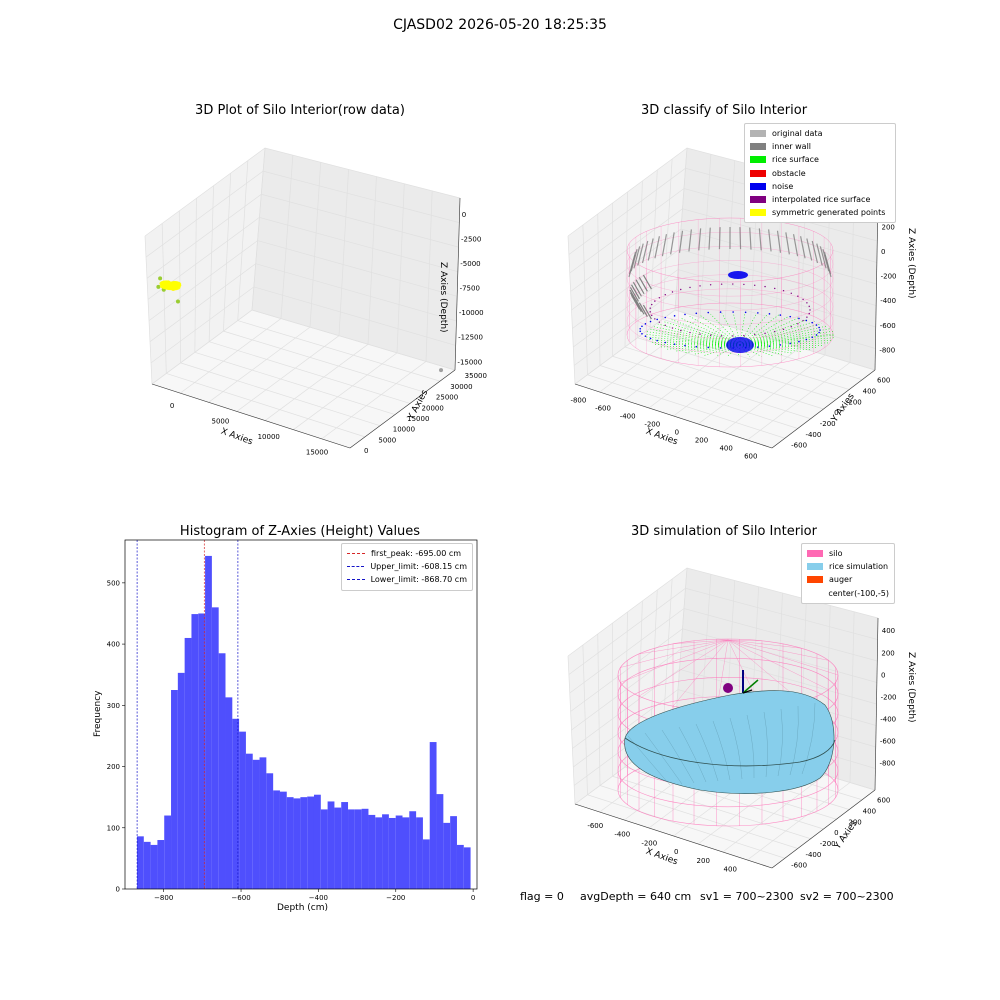  Describe the element at coordinates (300, 531) in the screenshot. I see `panel3-title: Histogram of Z-Axies (Height) Values` at that location.